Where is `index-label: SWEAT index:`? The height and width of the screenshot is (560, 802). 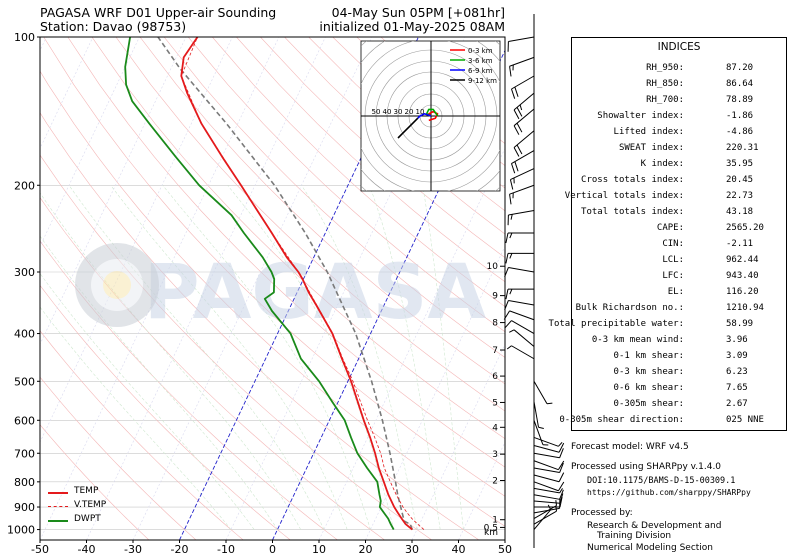
index-label: SWEAT index: is located at coordinates (651, 148).